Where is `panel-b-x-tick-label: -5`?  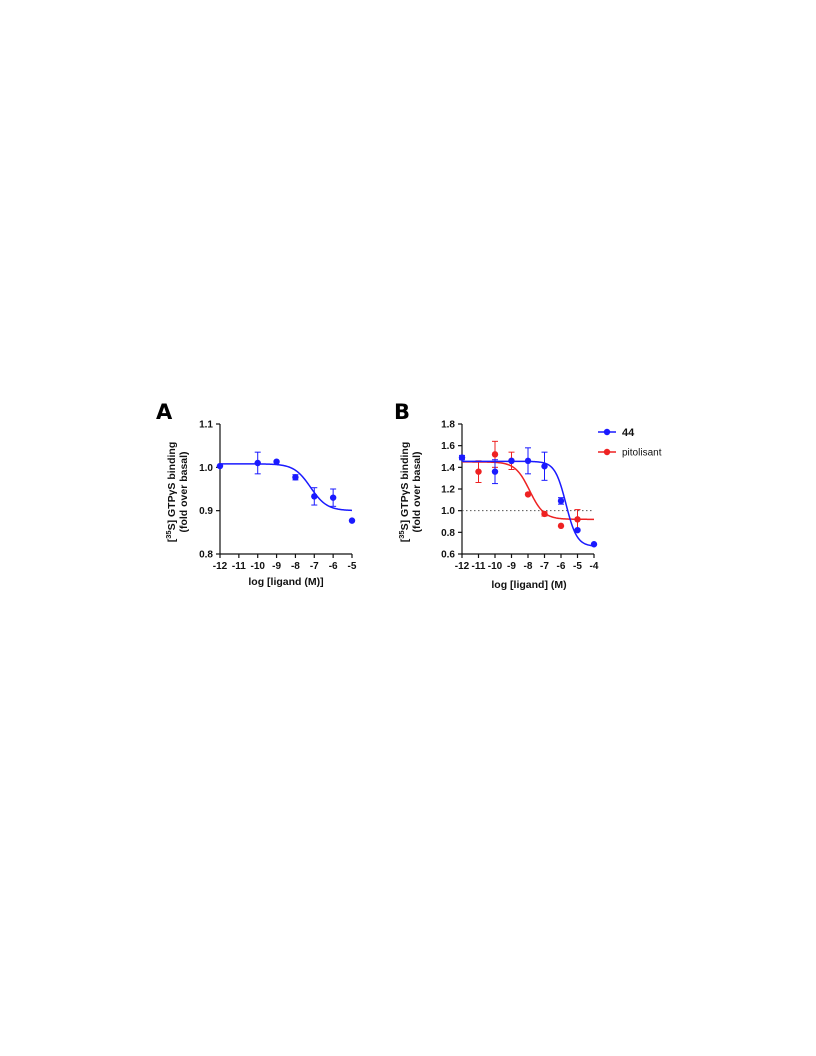 panel-b-x-tick-label: -5 is located at coordinates (577, 566).